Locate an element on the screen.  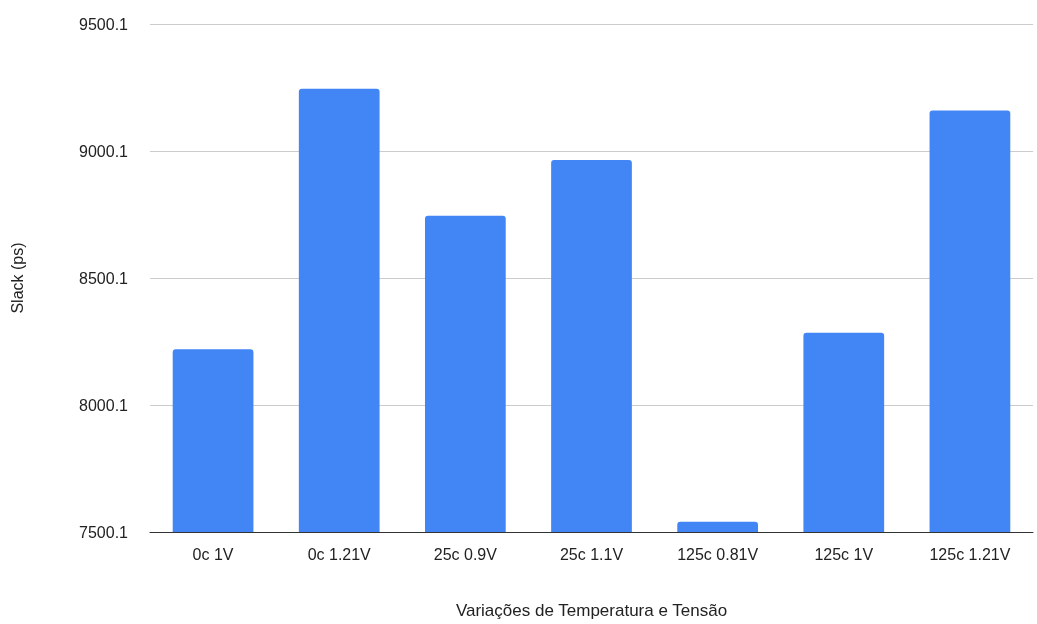
y-tick-label: 8500.1 is located at coordinates (104, 278).